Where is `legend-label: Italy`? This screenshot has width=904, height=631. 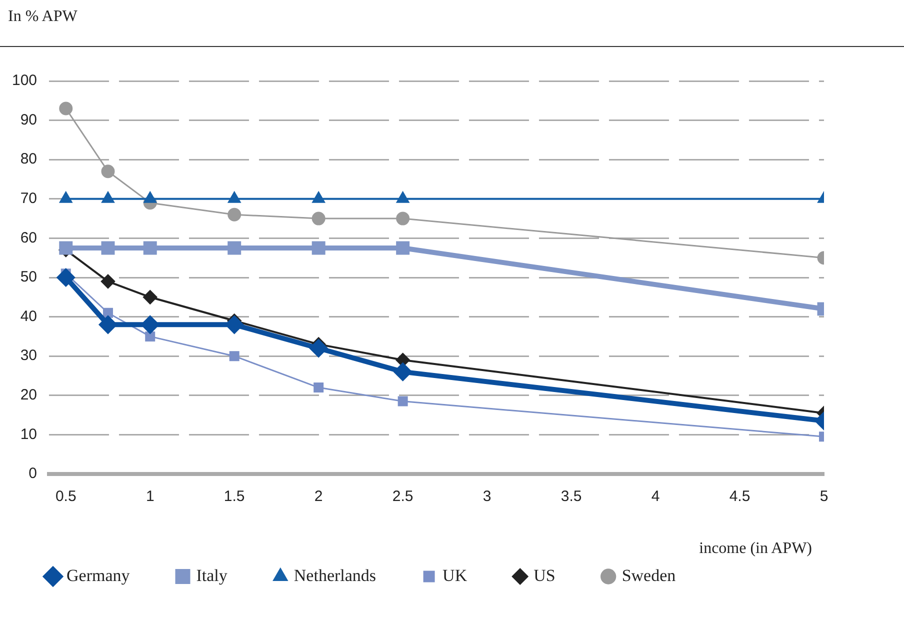 legend-label: Italy is located at coordinates (212, 575).